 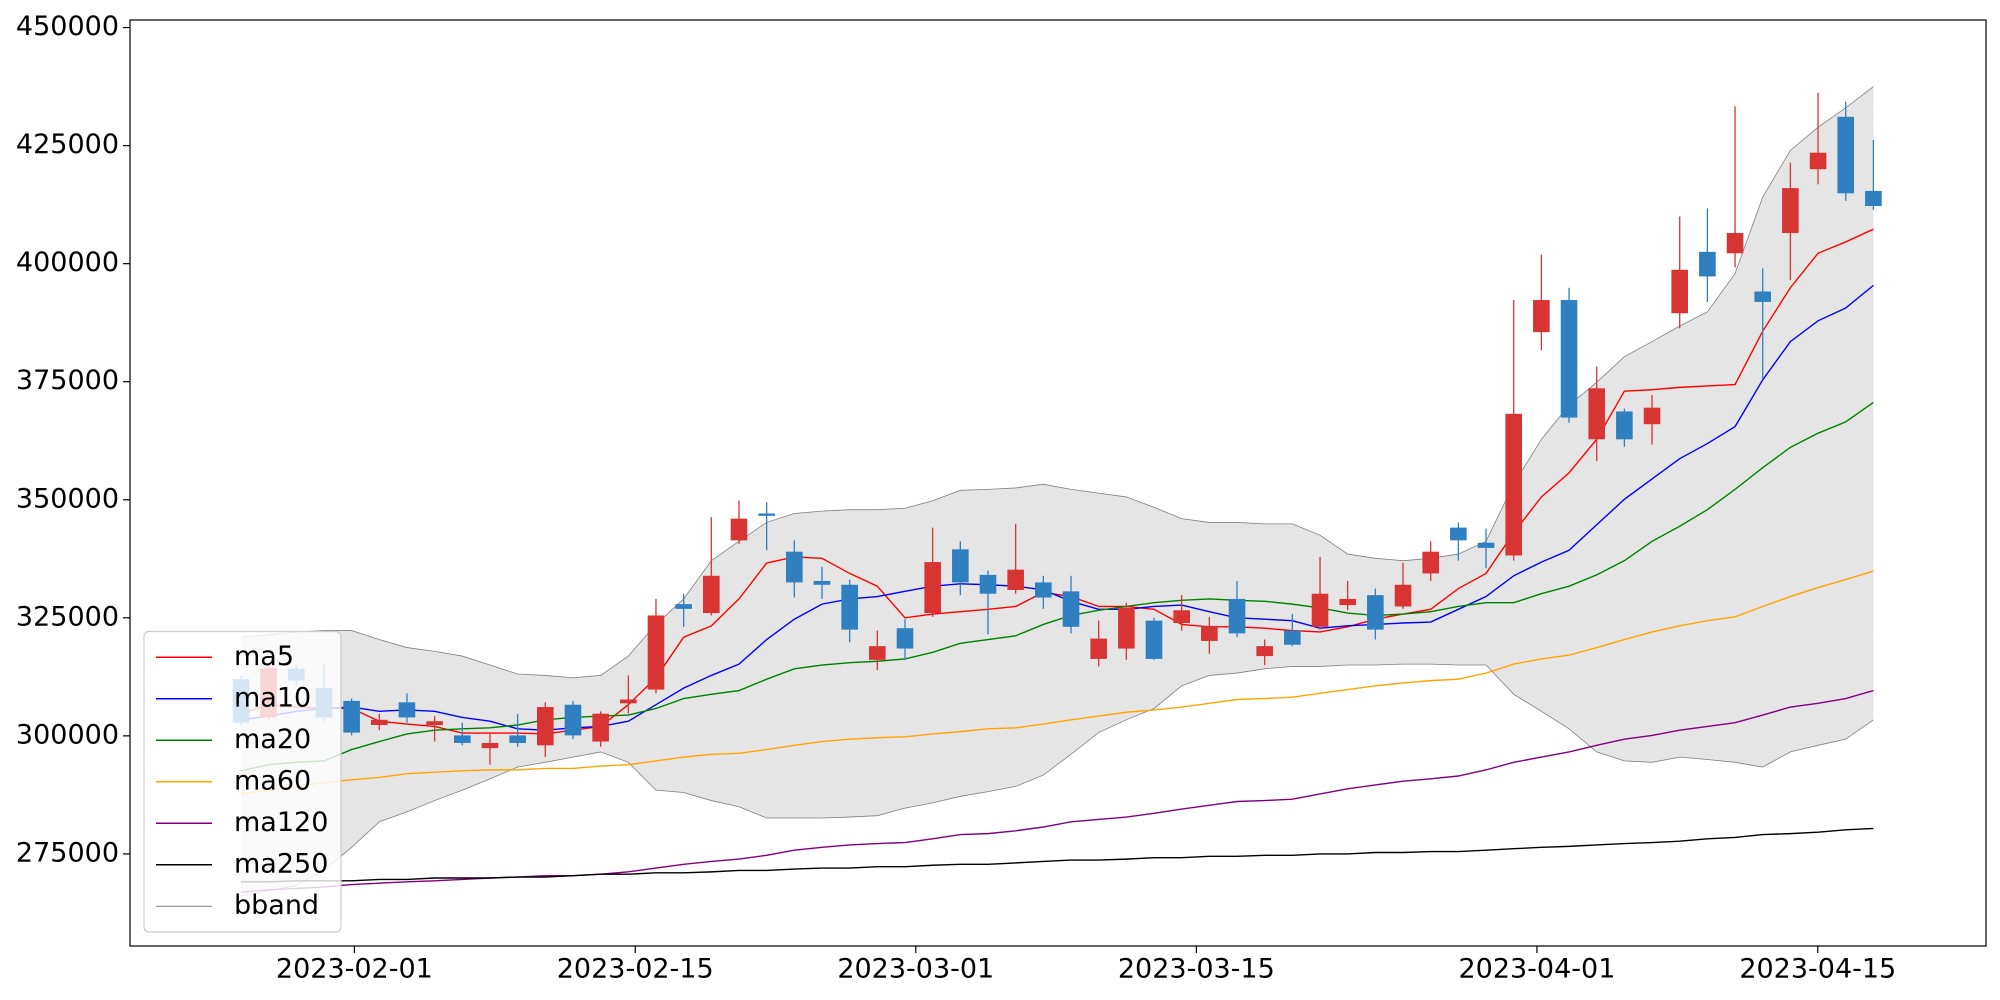 I want to click on legend-box, so click(x=242, y=781).